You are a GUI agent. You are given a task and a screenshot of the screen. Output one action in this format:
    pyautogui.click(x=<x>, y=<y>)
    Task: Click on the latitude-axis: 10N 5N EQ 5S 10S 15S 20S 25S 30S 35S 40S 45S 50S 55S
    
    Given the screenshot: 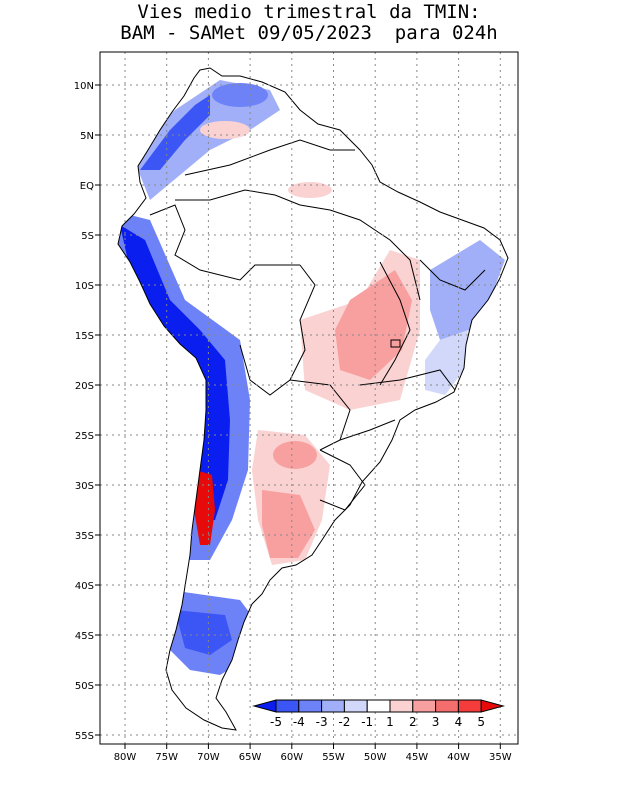 What is the action you would take?
    pyautogui.click(x=87, y=411)
    